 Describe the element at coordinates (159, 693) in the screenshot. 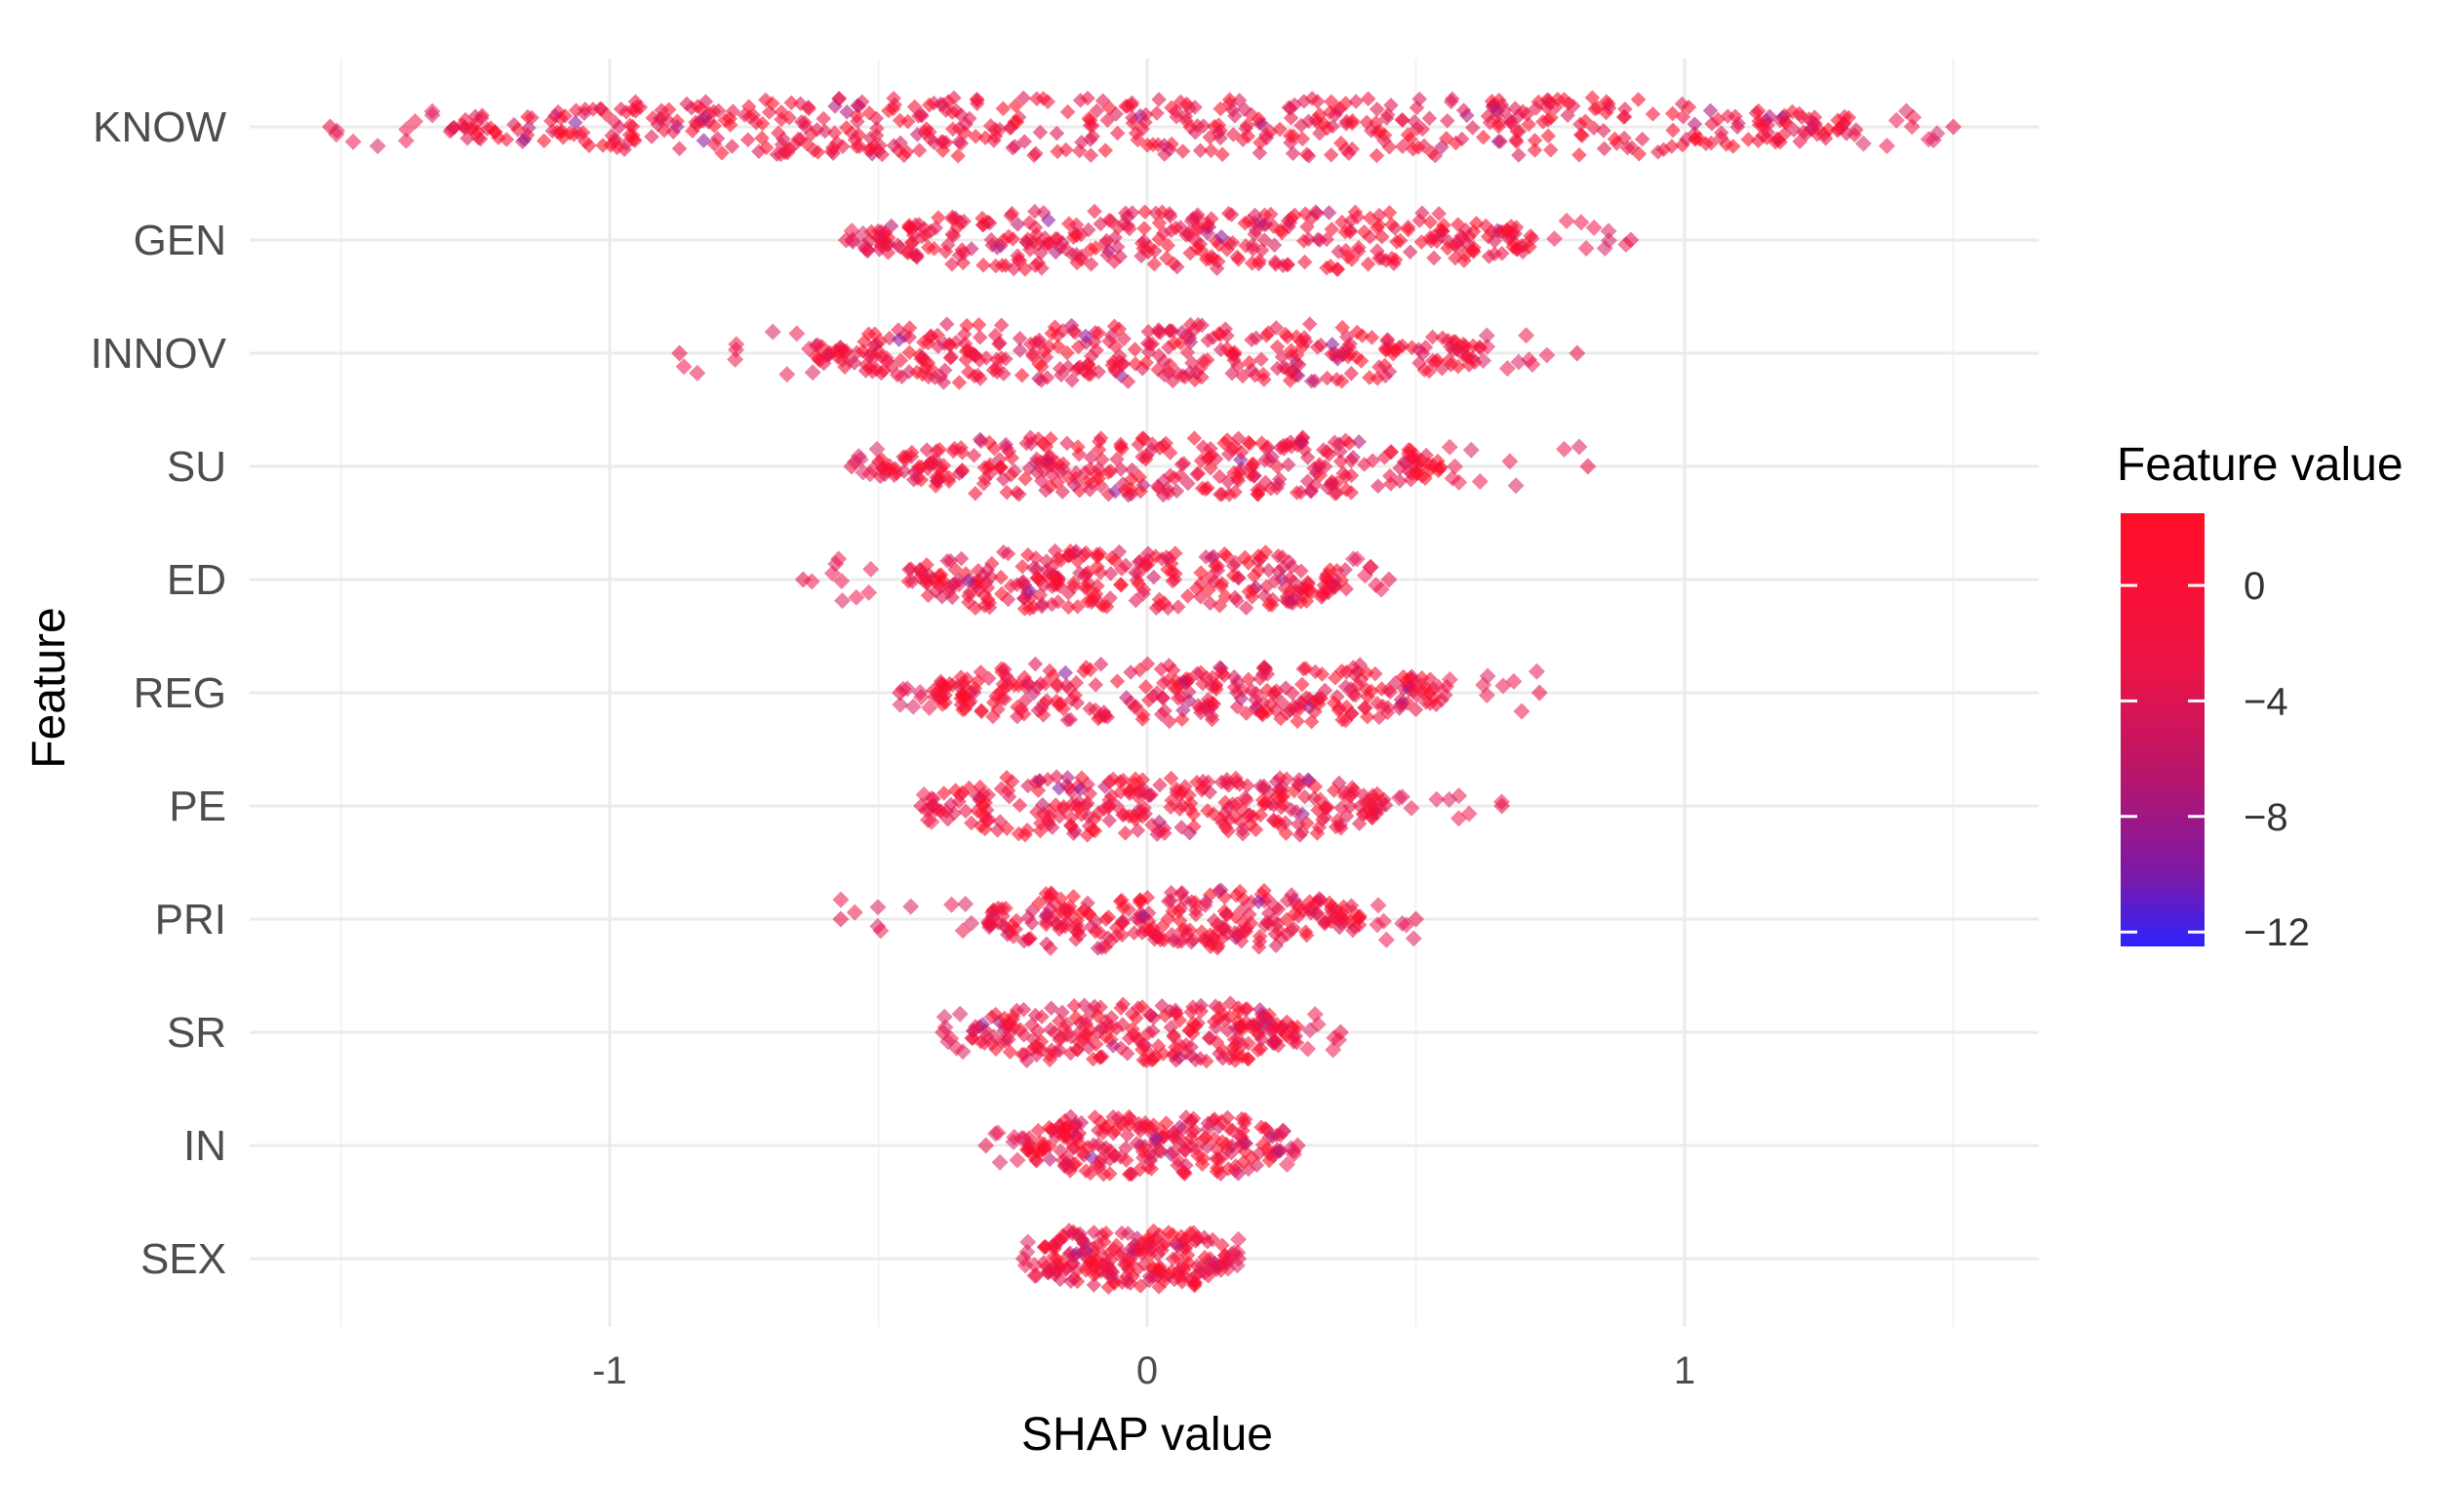

I see `y-axis-tick-labels: KNOW GEN INNOV SU ED REG PE PRI SR IN SEX` at that location.